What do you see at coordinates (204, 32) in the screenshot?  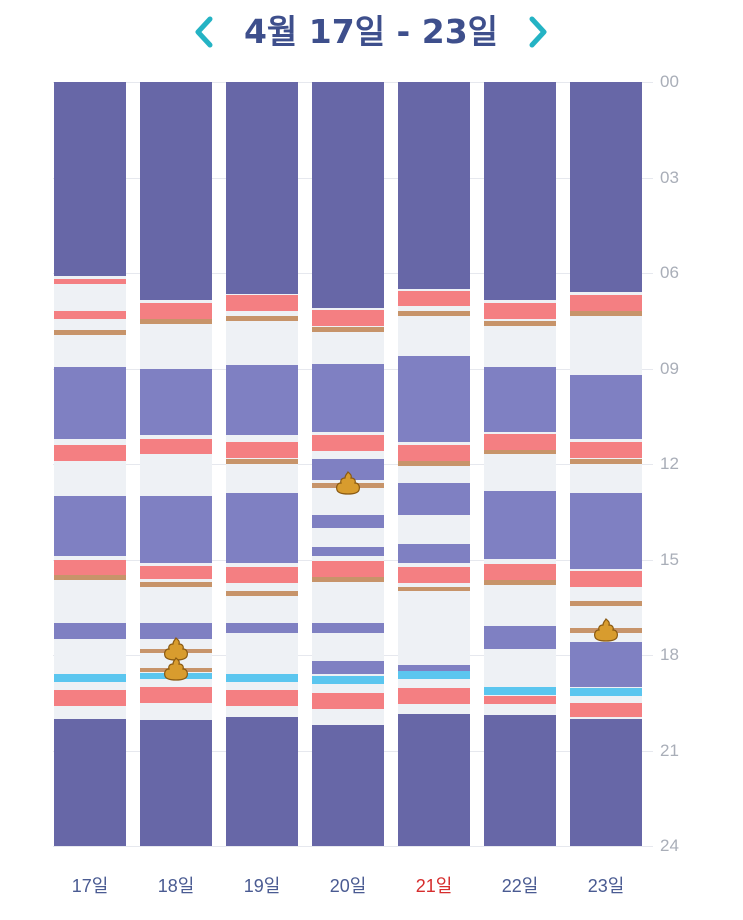 I see `prev-week-button` at bounding box center [204, 32].